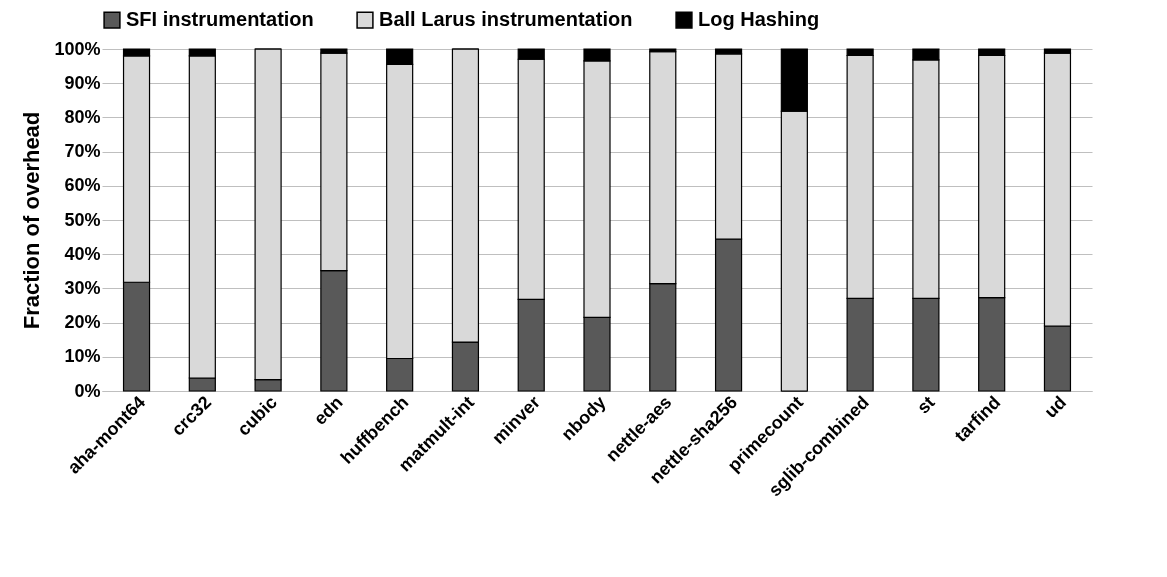 The image size is (1167, 577). What do you see at coordinates (87, 390) in the screenshot?
I see `y-tick-label: 0%` at bounding box center [87, 390].